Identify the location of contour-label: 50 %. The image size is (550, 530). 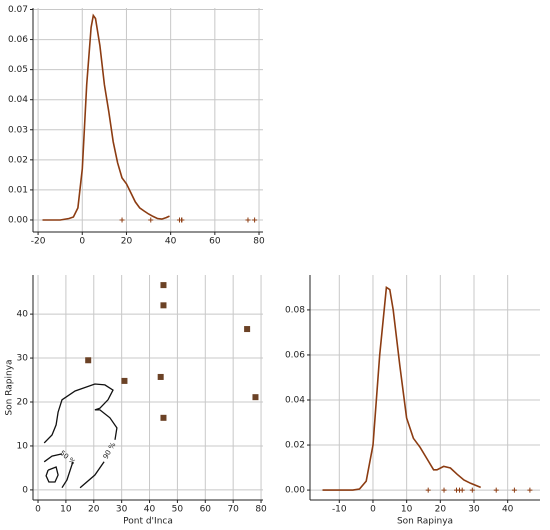
(67, 458).